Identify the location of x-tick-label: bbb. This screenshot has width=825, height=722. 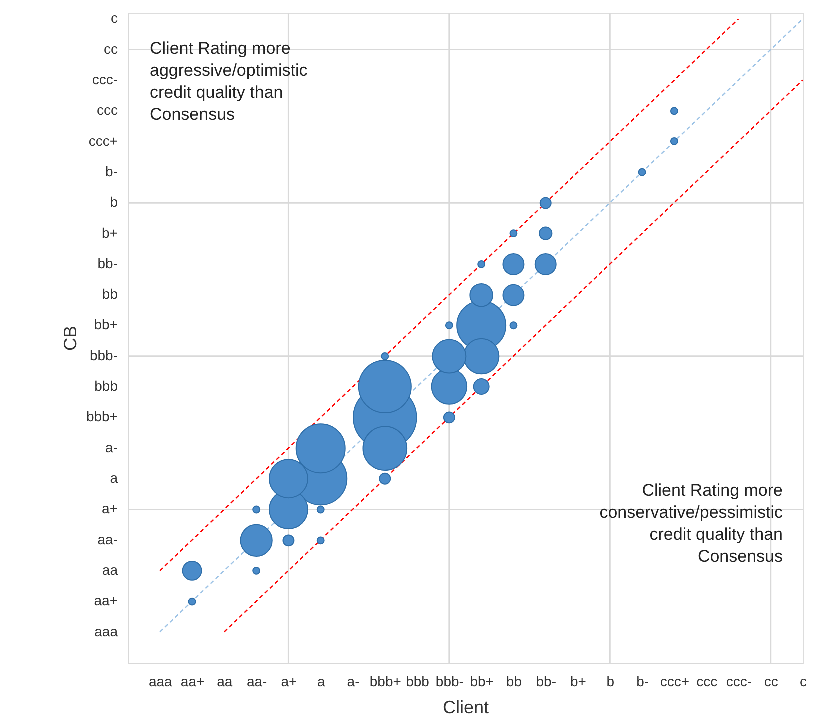
(418, 682).